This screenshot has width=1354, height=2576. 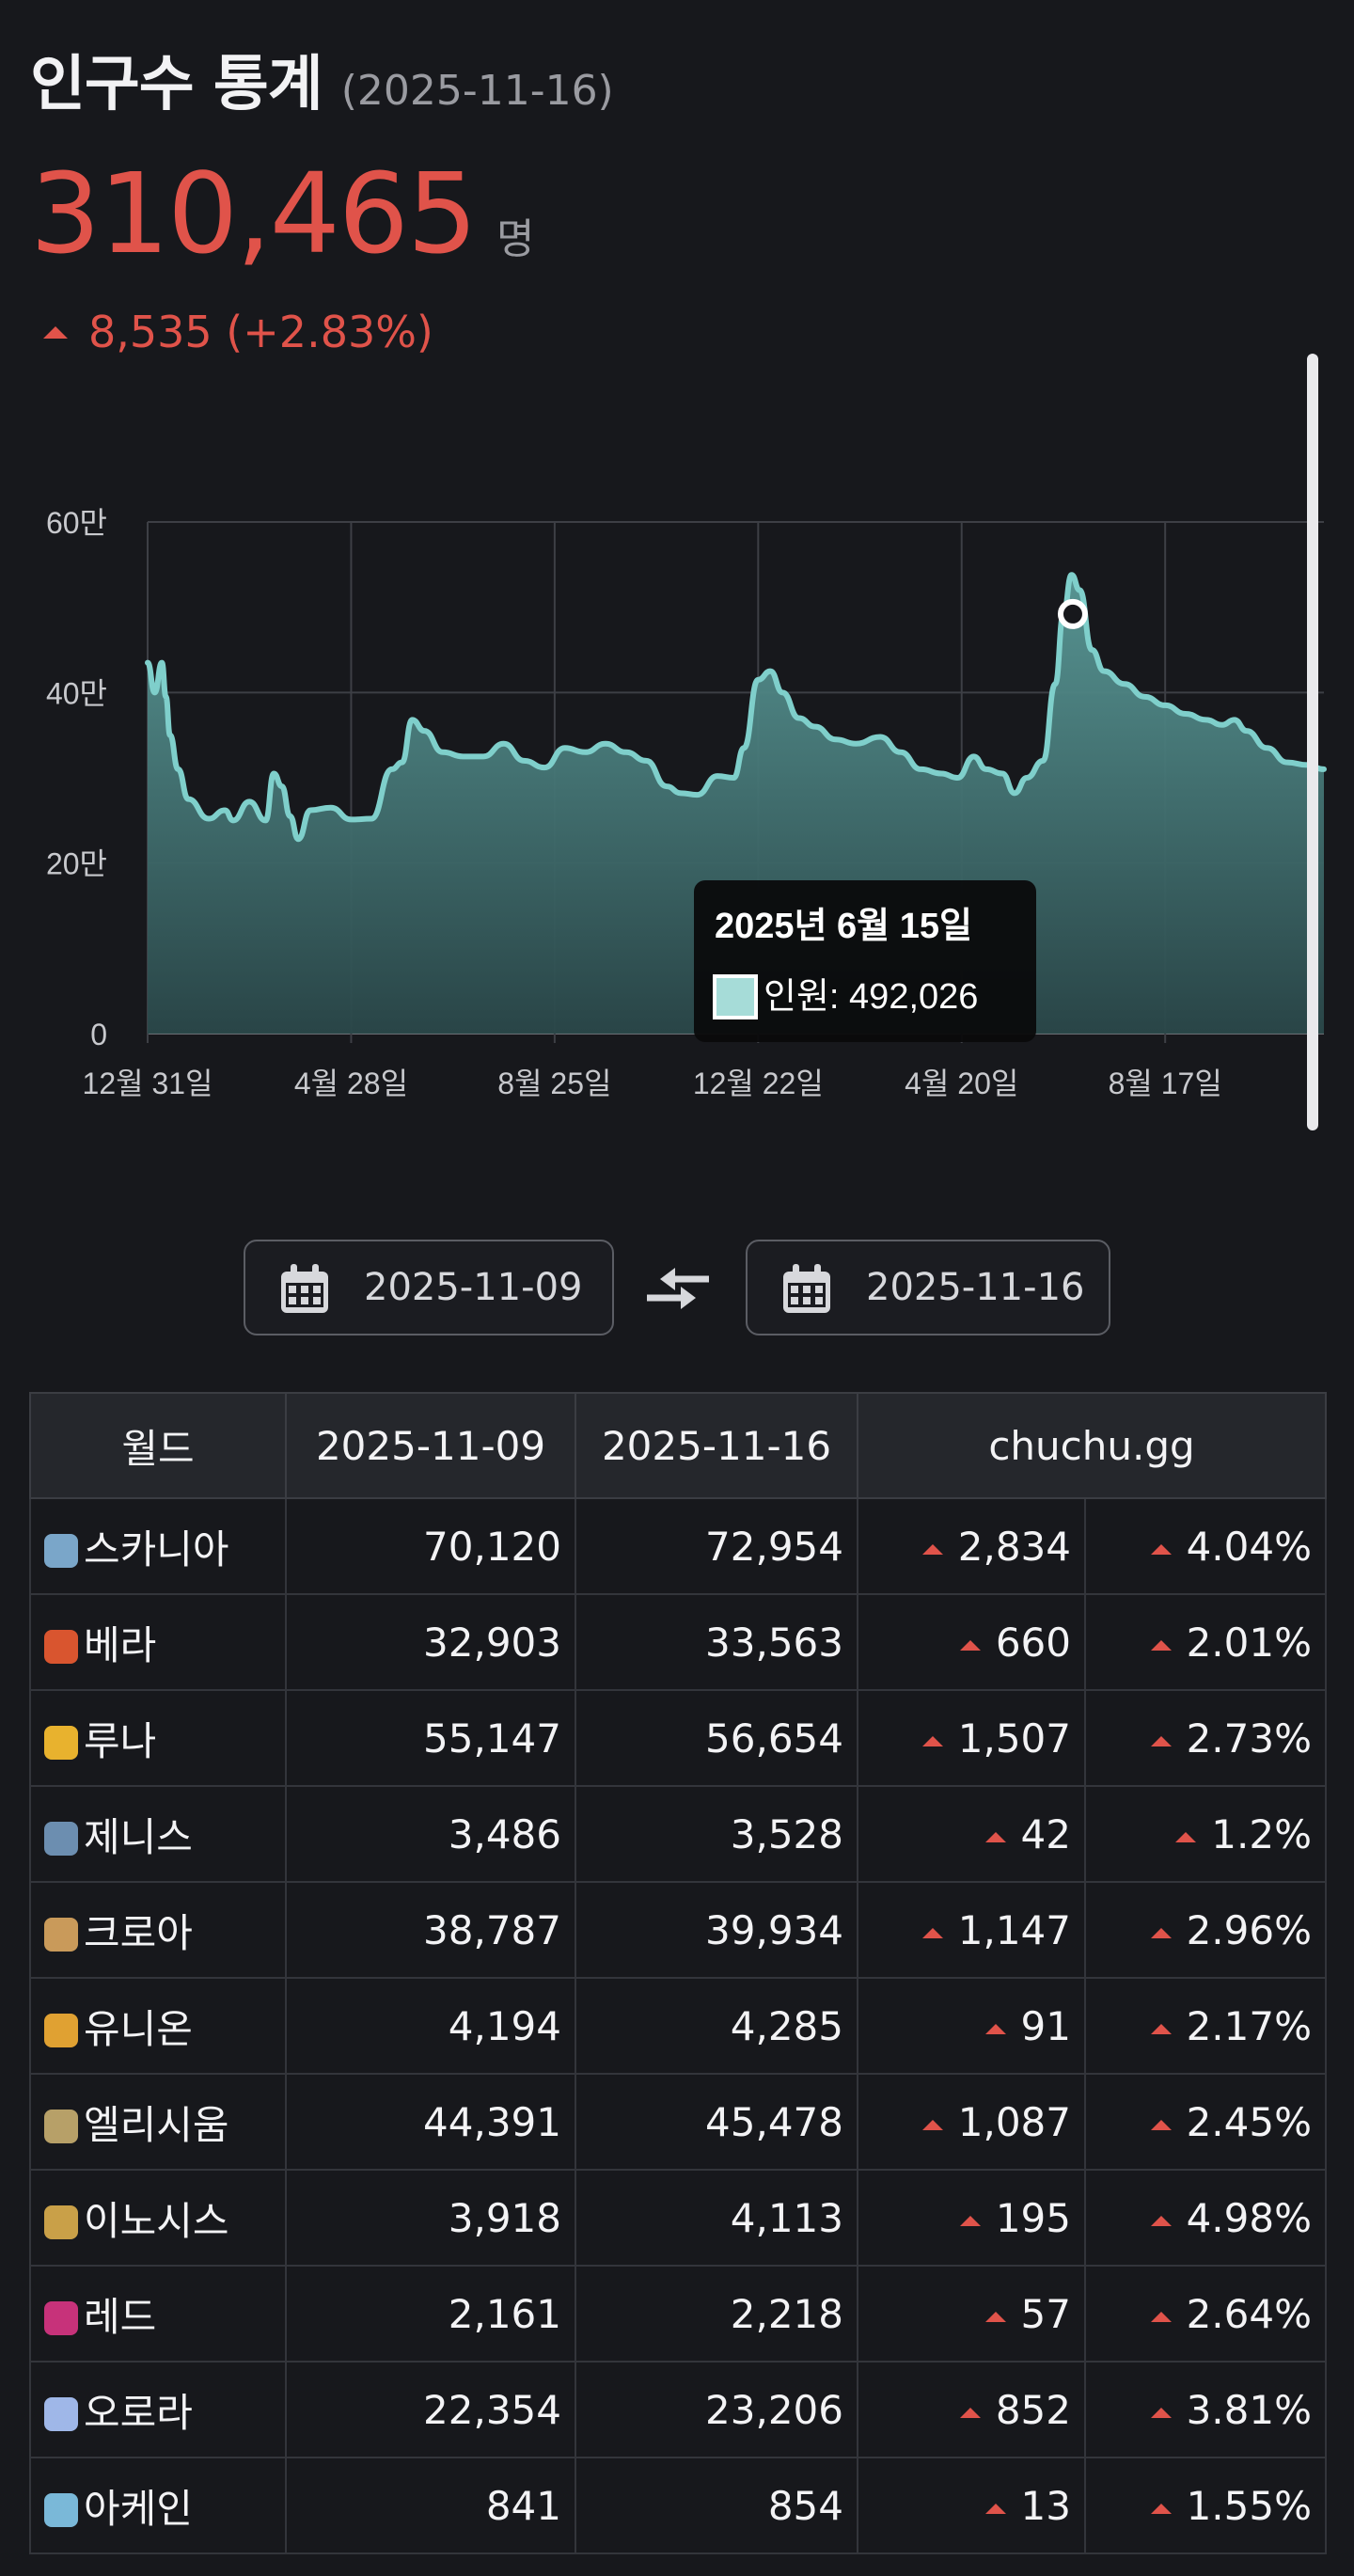 I want to click on pct-cell: 4.98%, so click(x=1205, y=2218).